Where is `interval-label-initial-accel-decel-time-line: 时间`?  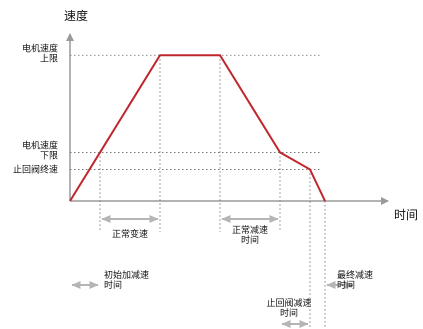
interval-label-initial-accel-decel-time-line: 时间 is located at coordinates (113, 285).